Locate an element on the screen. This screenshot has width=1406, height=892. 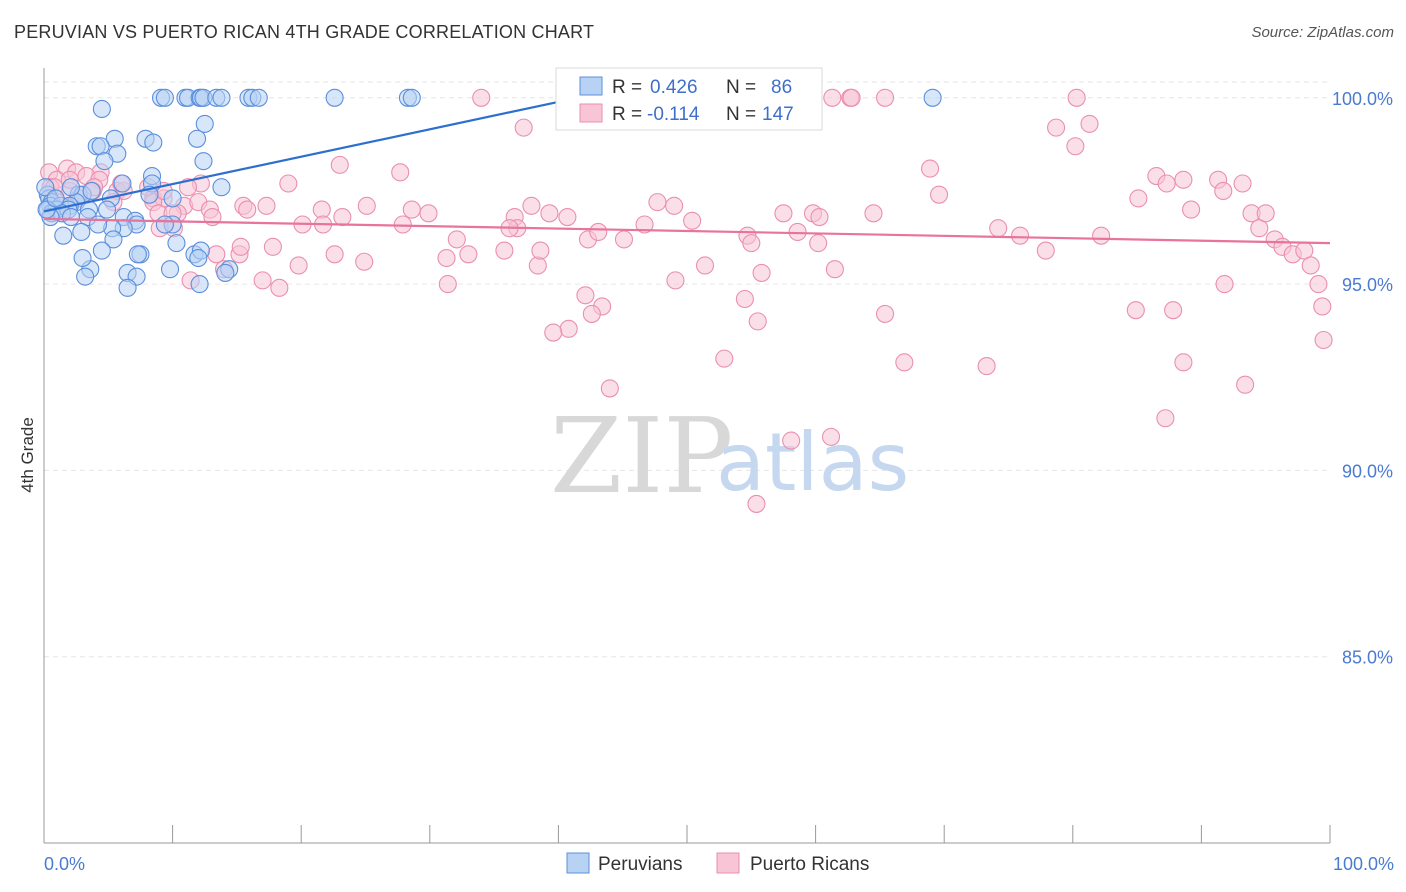
stats-blue-n-label: N = is located at coordinates (741, 87).